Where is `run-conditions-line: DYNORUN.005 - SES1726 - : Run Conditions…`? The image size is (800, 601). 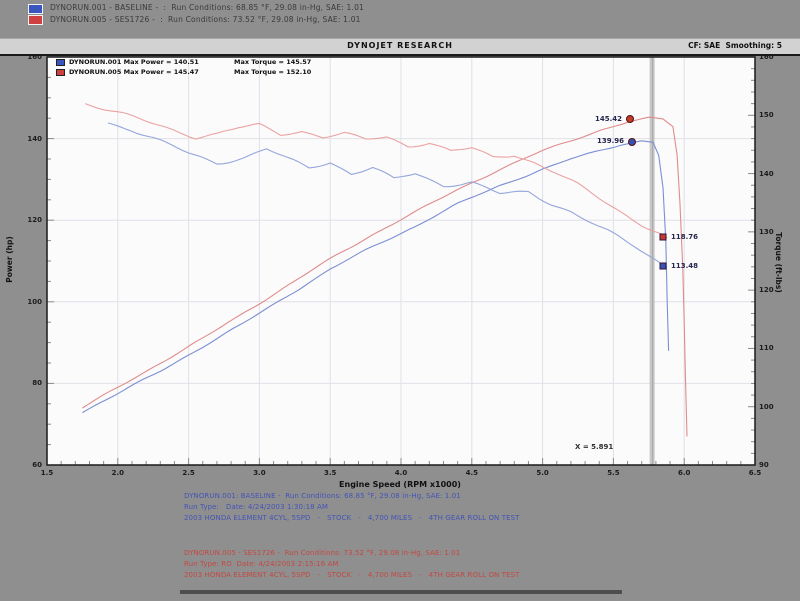
run-conditions-line: DYNORUN.005 - SES1726 - : Run Conditions… is located at coordinates (205, 19).